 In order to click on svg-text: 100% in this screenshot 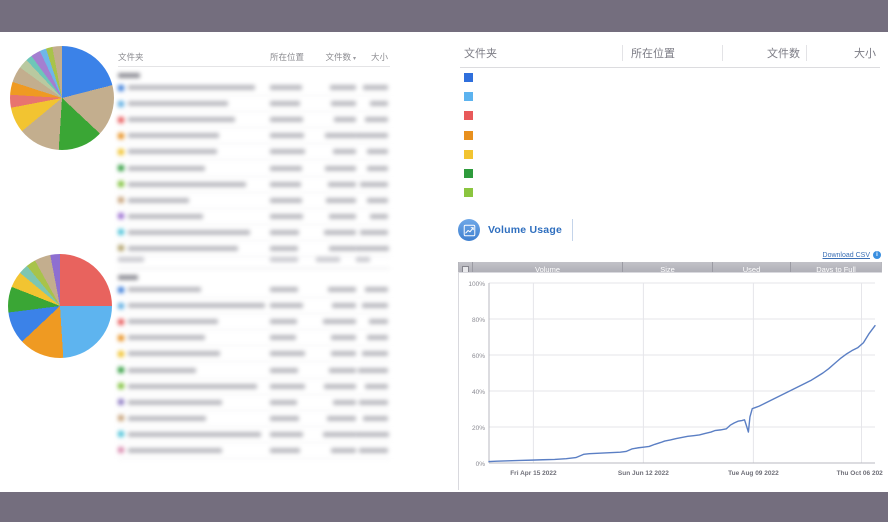, I will do `click(476, 284)`.